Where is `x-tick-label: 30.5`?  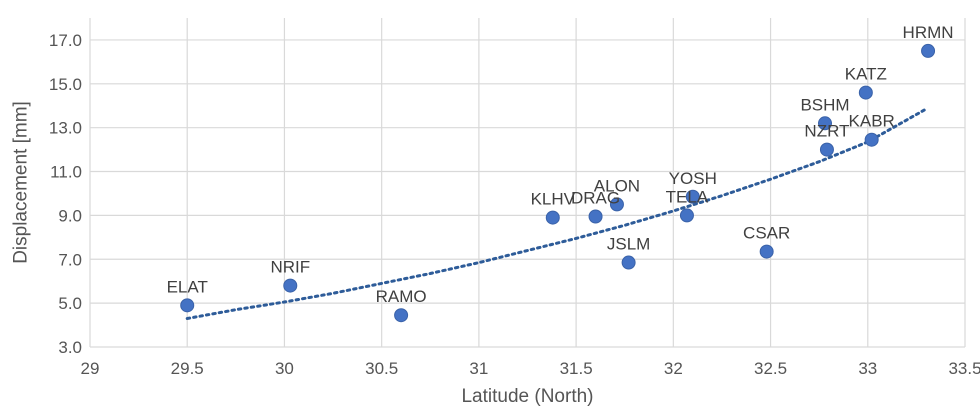 x-tick-label: 30.5 is located at coordinates (381, 368).